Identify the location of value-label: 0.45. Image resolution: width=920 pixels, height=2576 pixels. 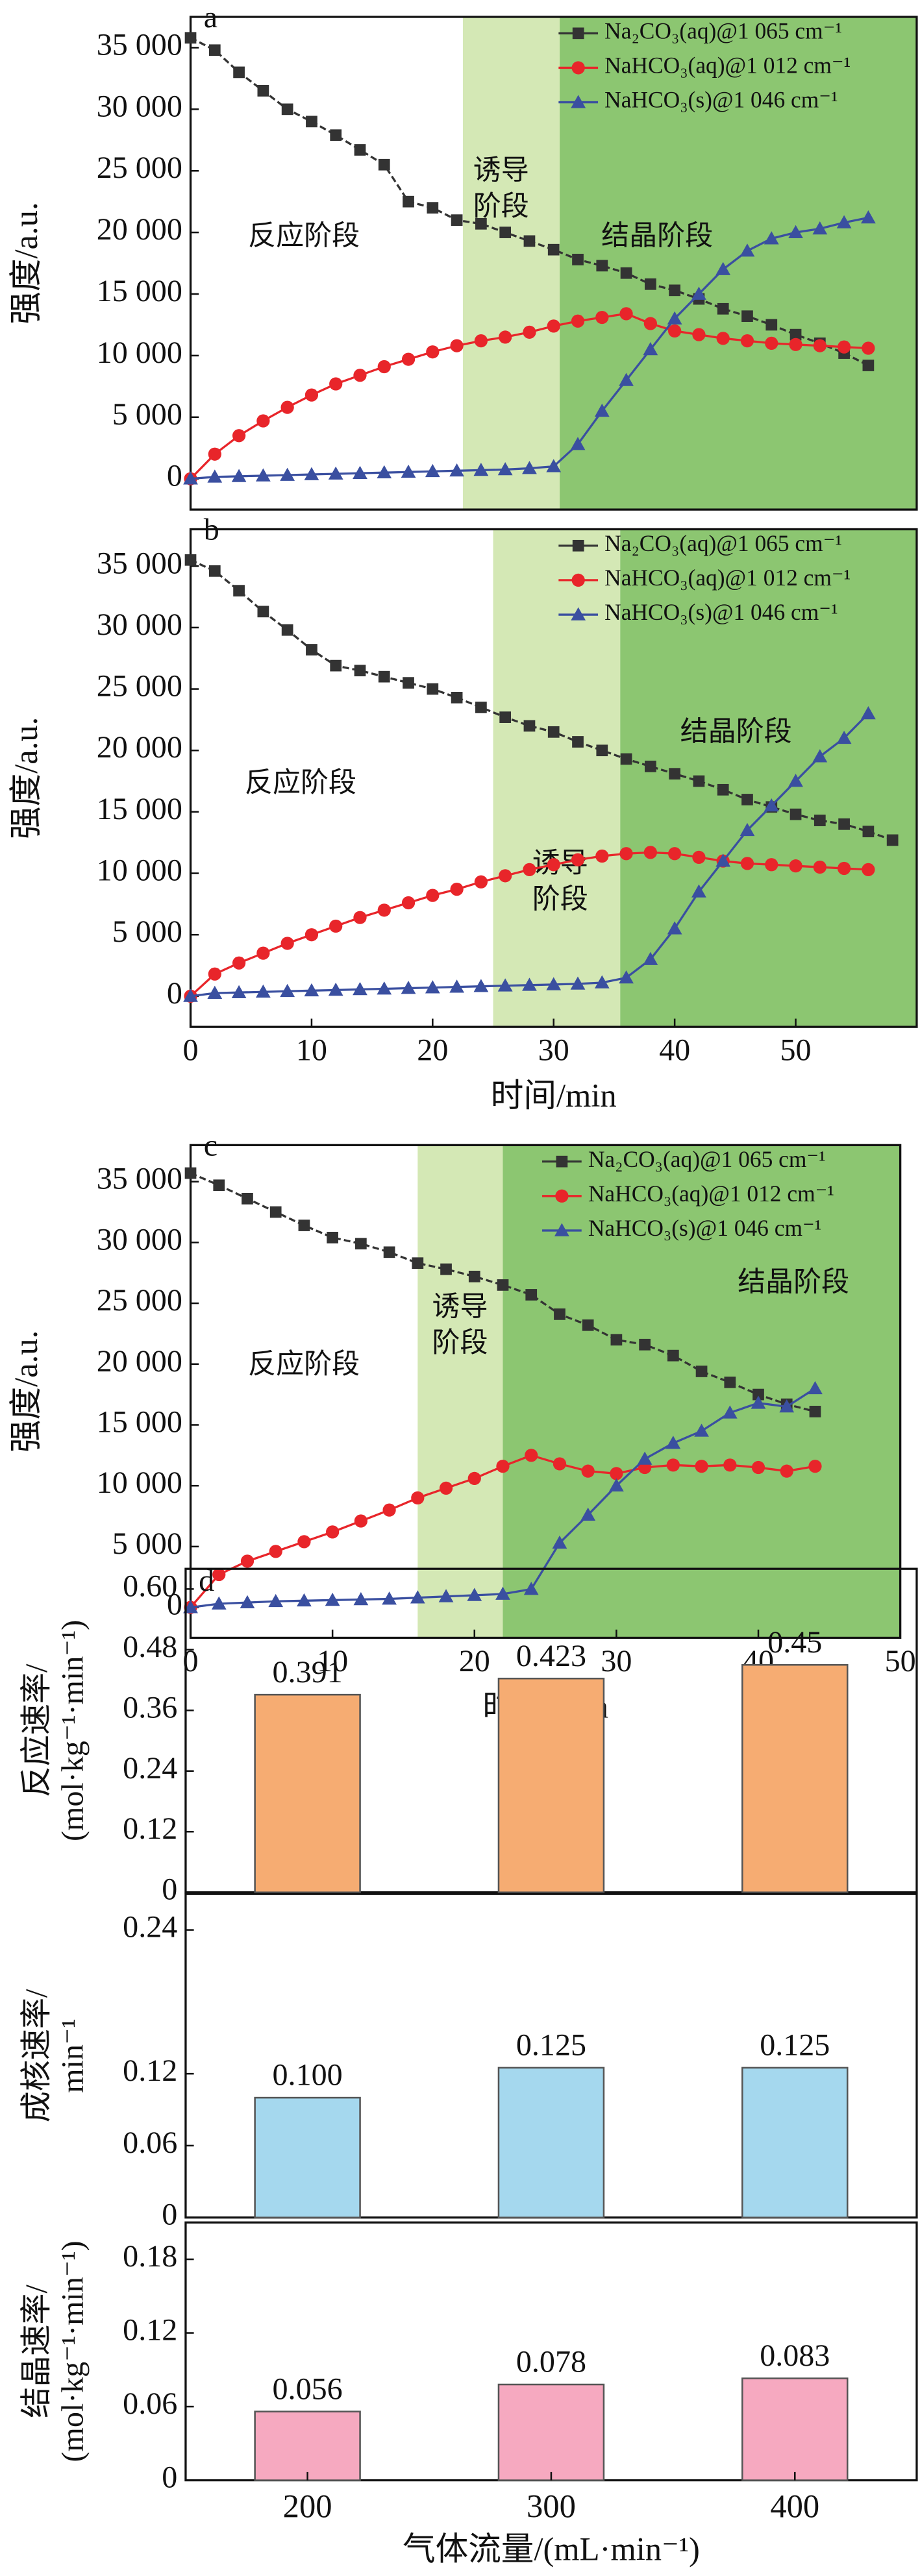
(794, 1642).